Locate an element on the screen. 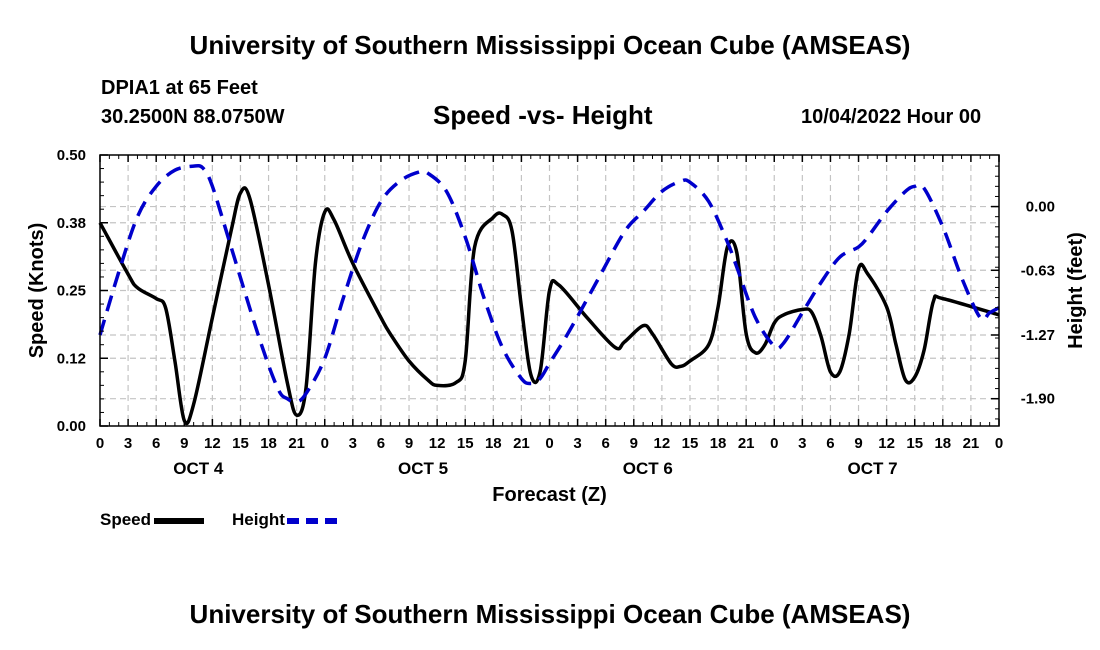 The height and width of the screenshot is (650, 1100). legend-height: Height is located at coordinates (284, 520).